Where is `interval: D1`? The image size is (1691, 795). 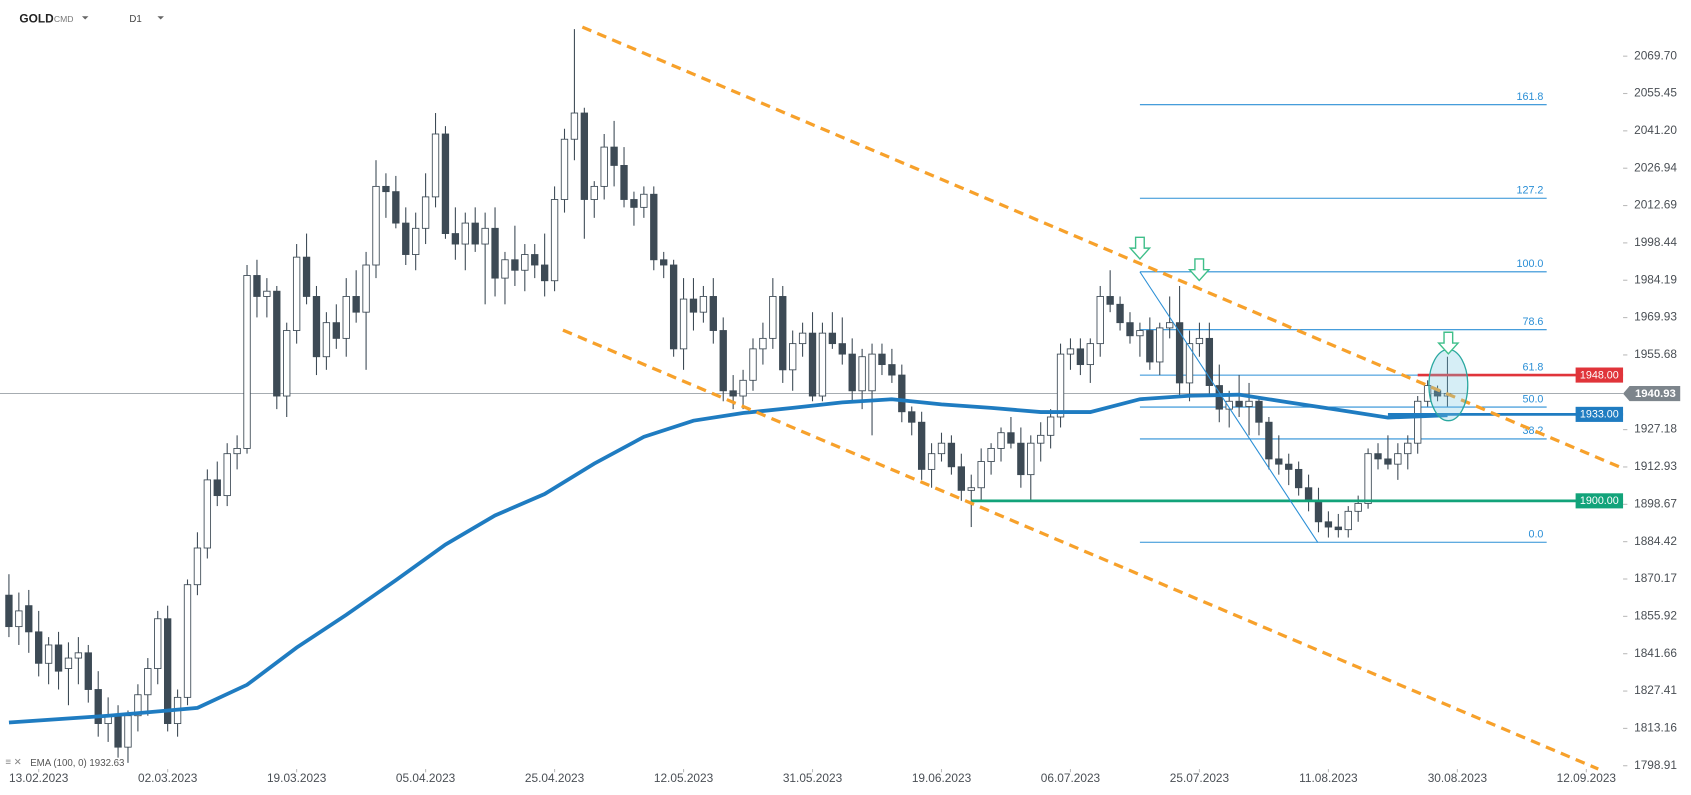 interval: D1 is located at coordinates (135, 19).